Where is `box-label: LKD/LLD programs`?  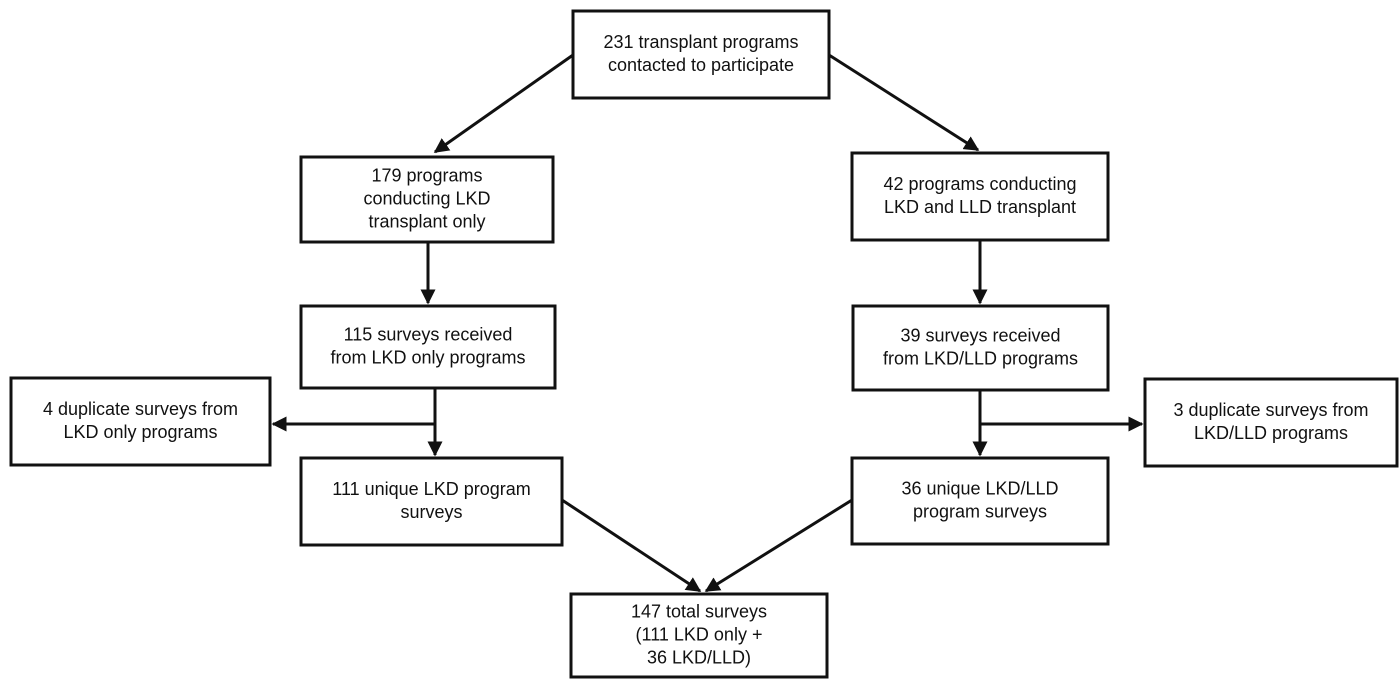 box-label: LKD/LLD programs is located at coordinates (1271, 433).